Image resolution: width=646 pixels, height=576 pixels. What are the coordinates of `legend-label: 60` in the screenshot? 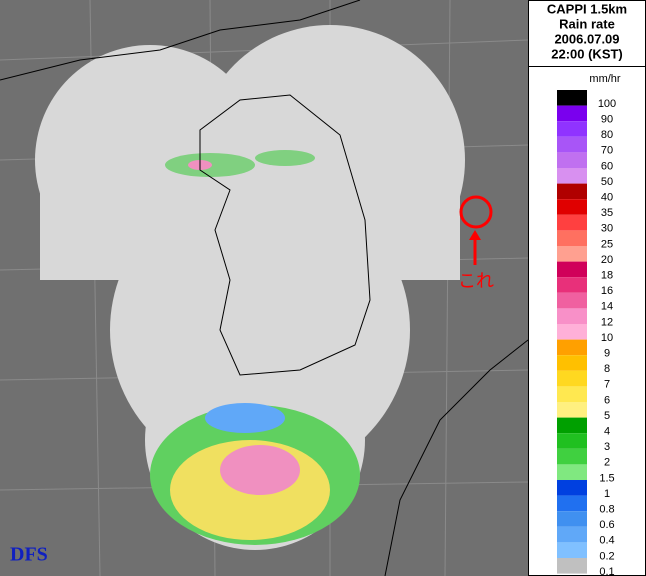 It's located at (607, 166).